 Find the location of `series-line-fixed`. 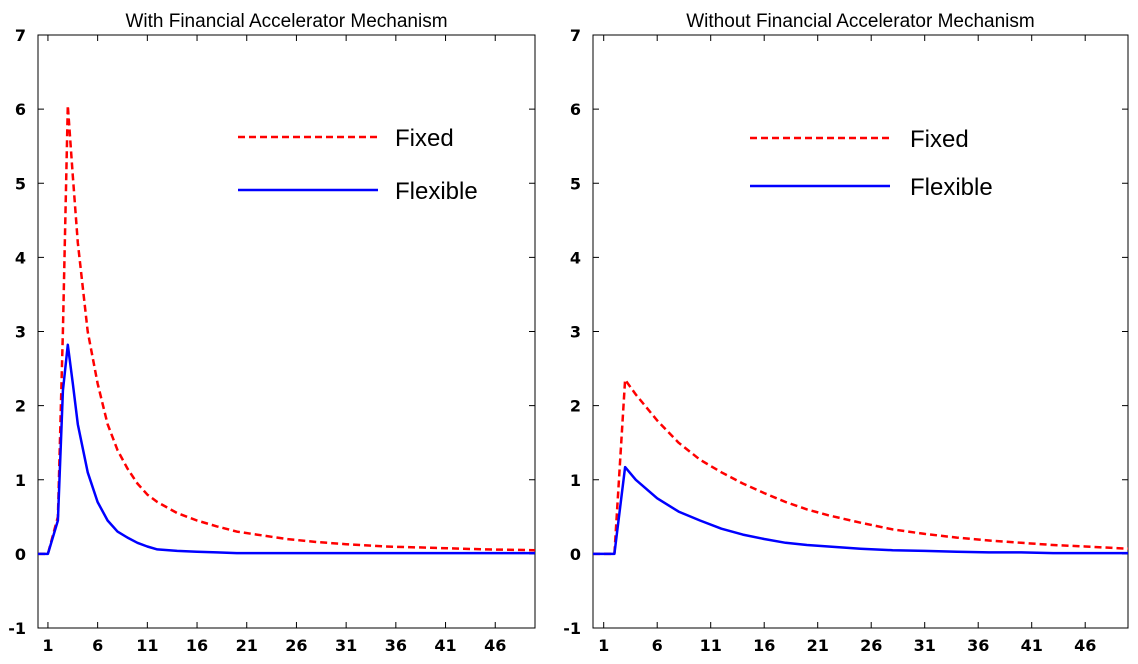

series-line-fixed is located at coordinates (861, 467).